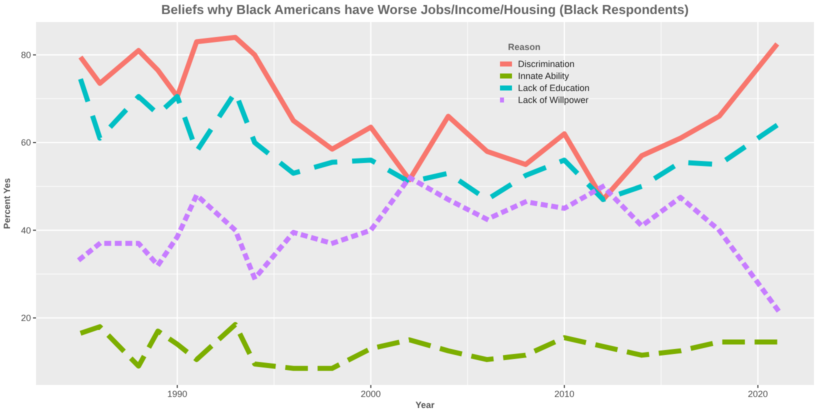 The width and height of the screenshot is (818, 411). What do you see at coordinates (425, 405) in the screenshot?
I see `x-axis-title: Year` at bounding box center [425, 405].